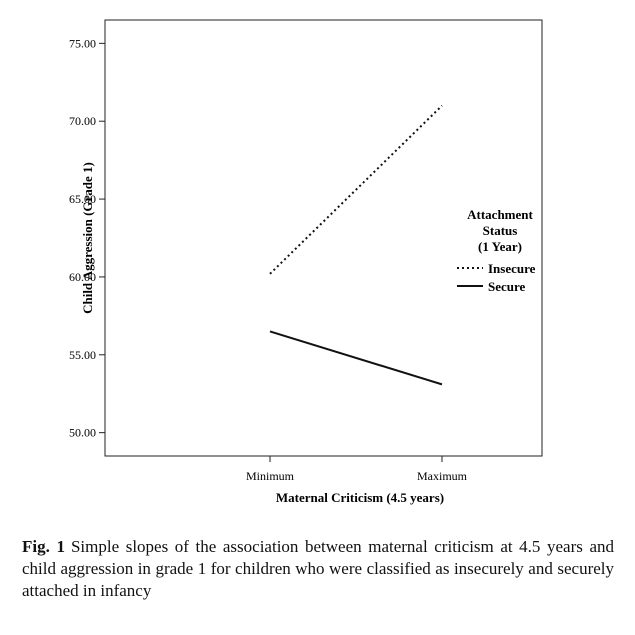 Image resolution: width=635 pixels, height=635 pixels. Describe the element at coordinates (82, 277) in the screenshot. I see `y-tick-label: 60.00` at that location.